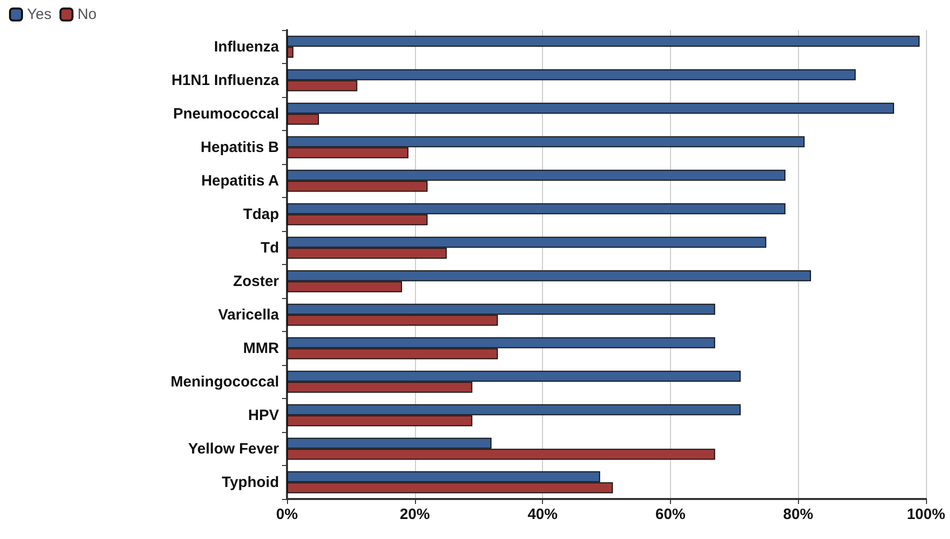  Describe the element at coordinates (240, 147) in the screenshot. I see `y-tick-label: Hepatitis B` at that location.